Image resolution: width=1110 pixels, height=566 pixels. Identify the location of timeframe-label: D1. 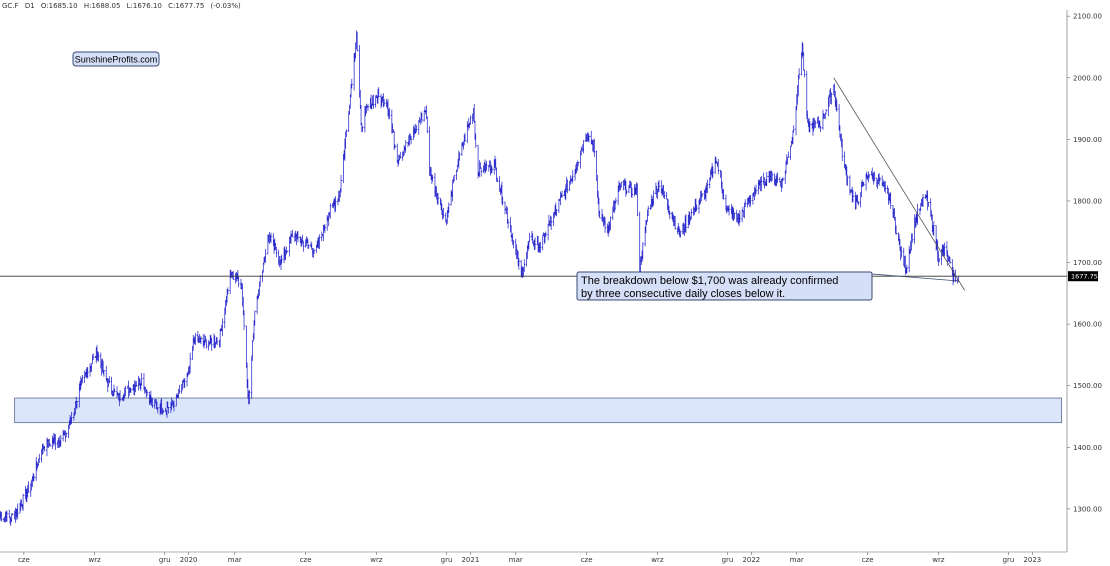
(30, 6).